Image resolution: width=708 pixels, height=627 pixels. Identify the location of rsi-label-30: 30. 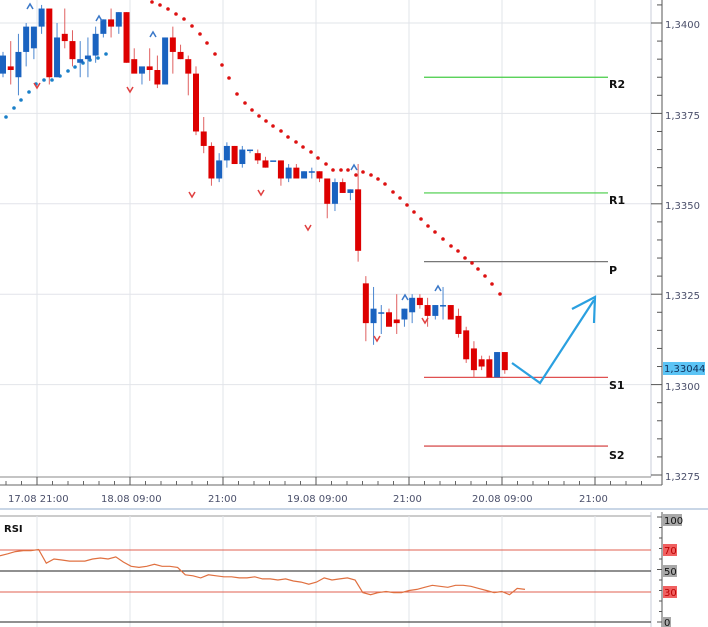
(670, 593).